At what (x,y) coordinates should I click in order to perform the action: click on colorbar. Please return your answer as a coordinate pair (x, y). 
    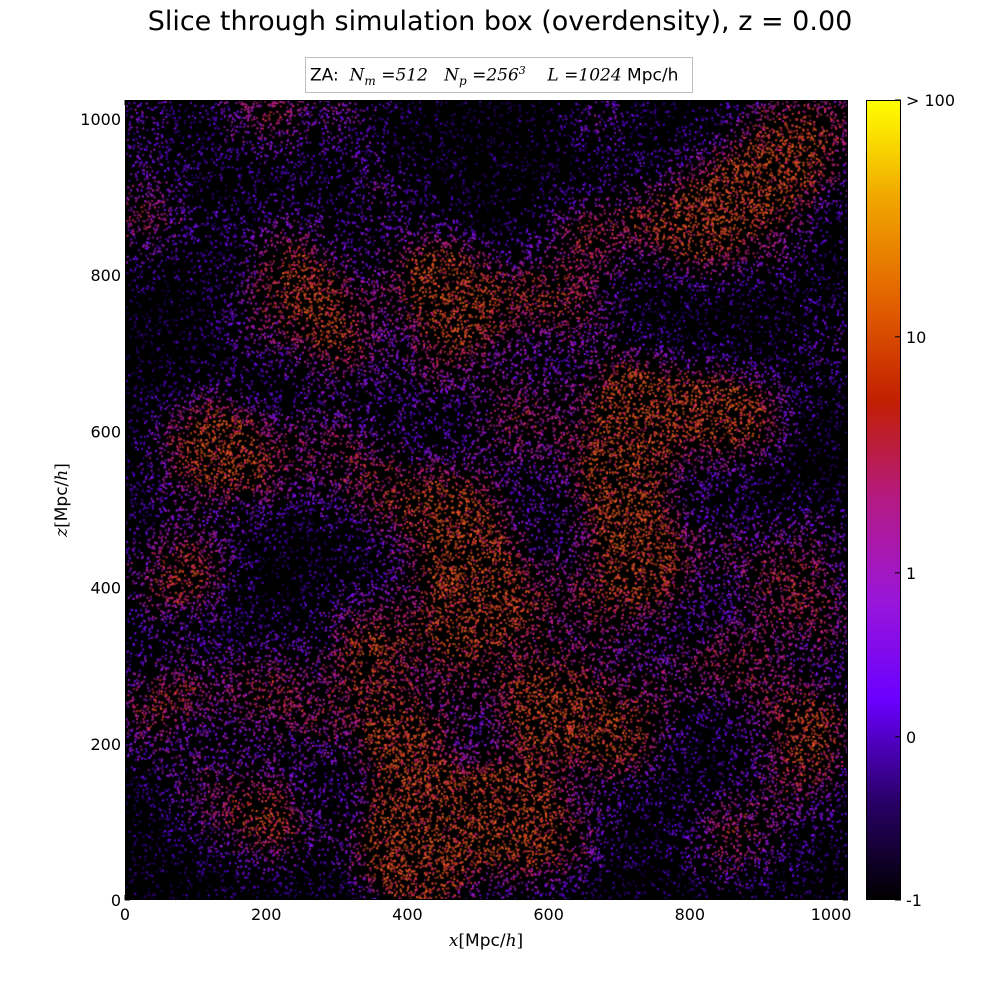
    Looking at the image, I should click on (883, 500).